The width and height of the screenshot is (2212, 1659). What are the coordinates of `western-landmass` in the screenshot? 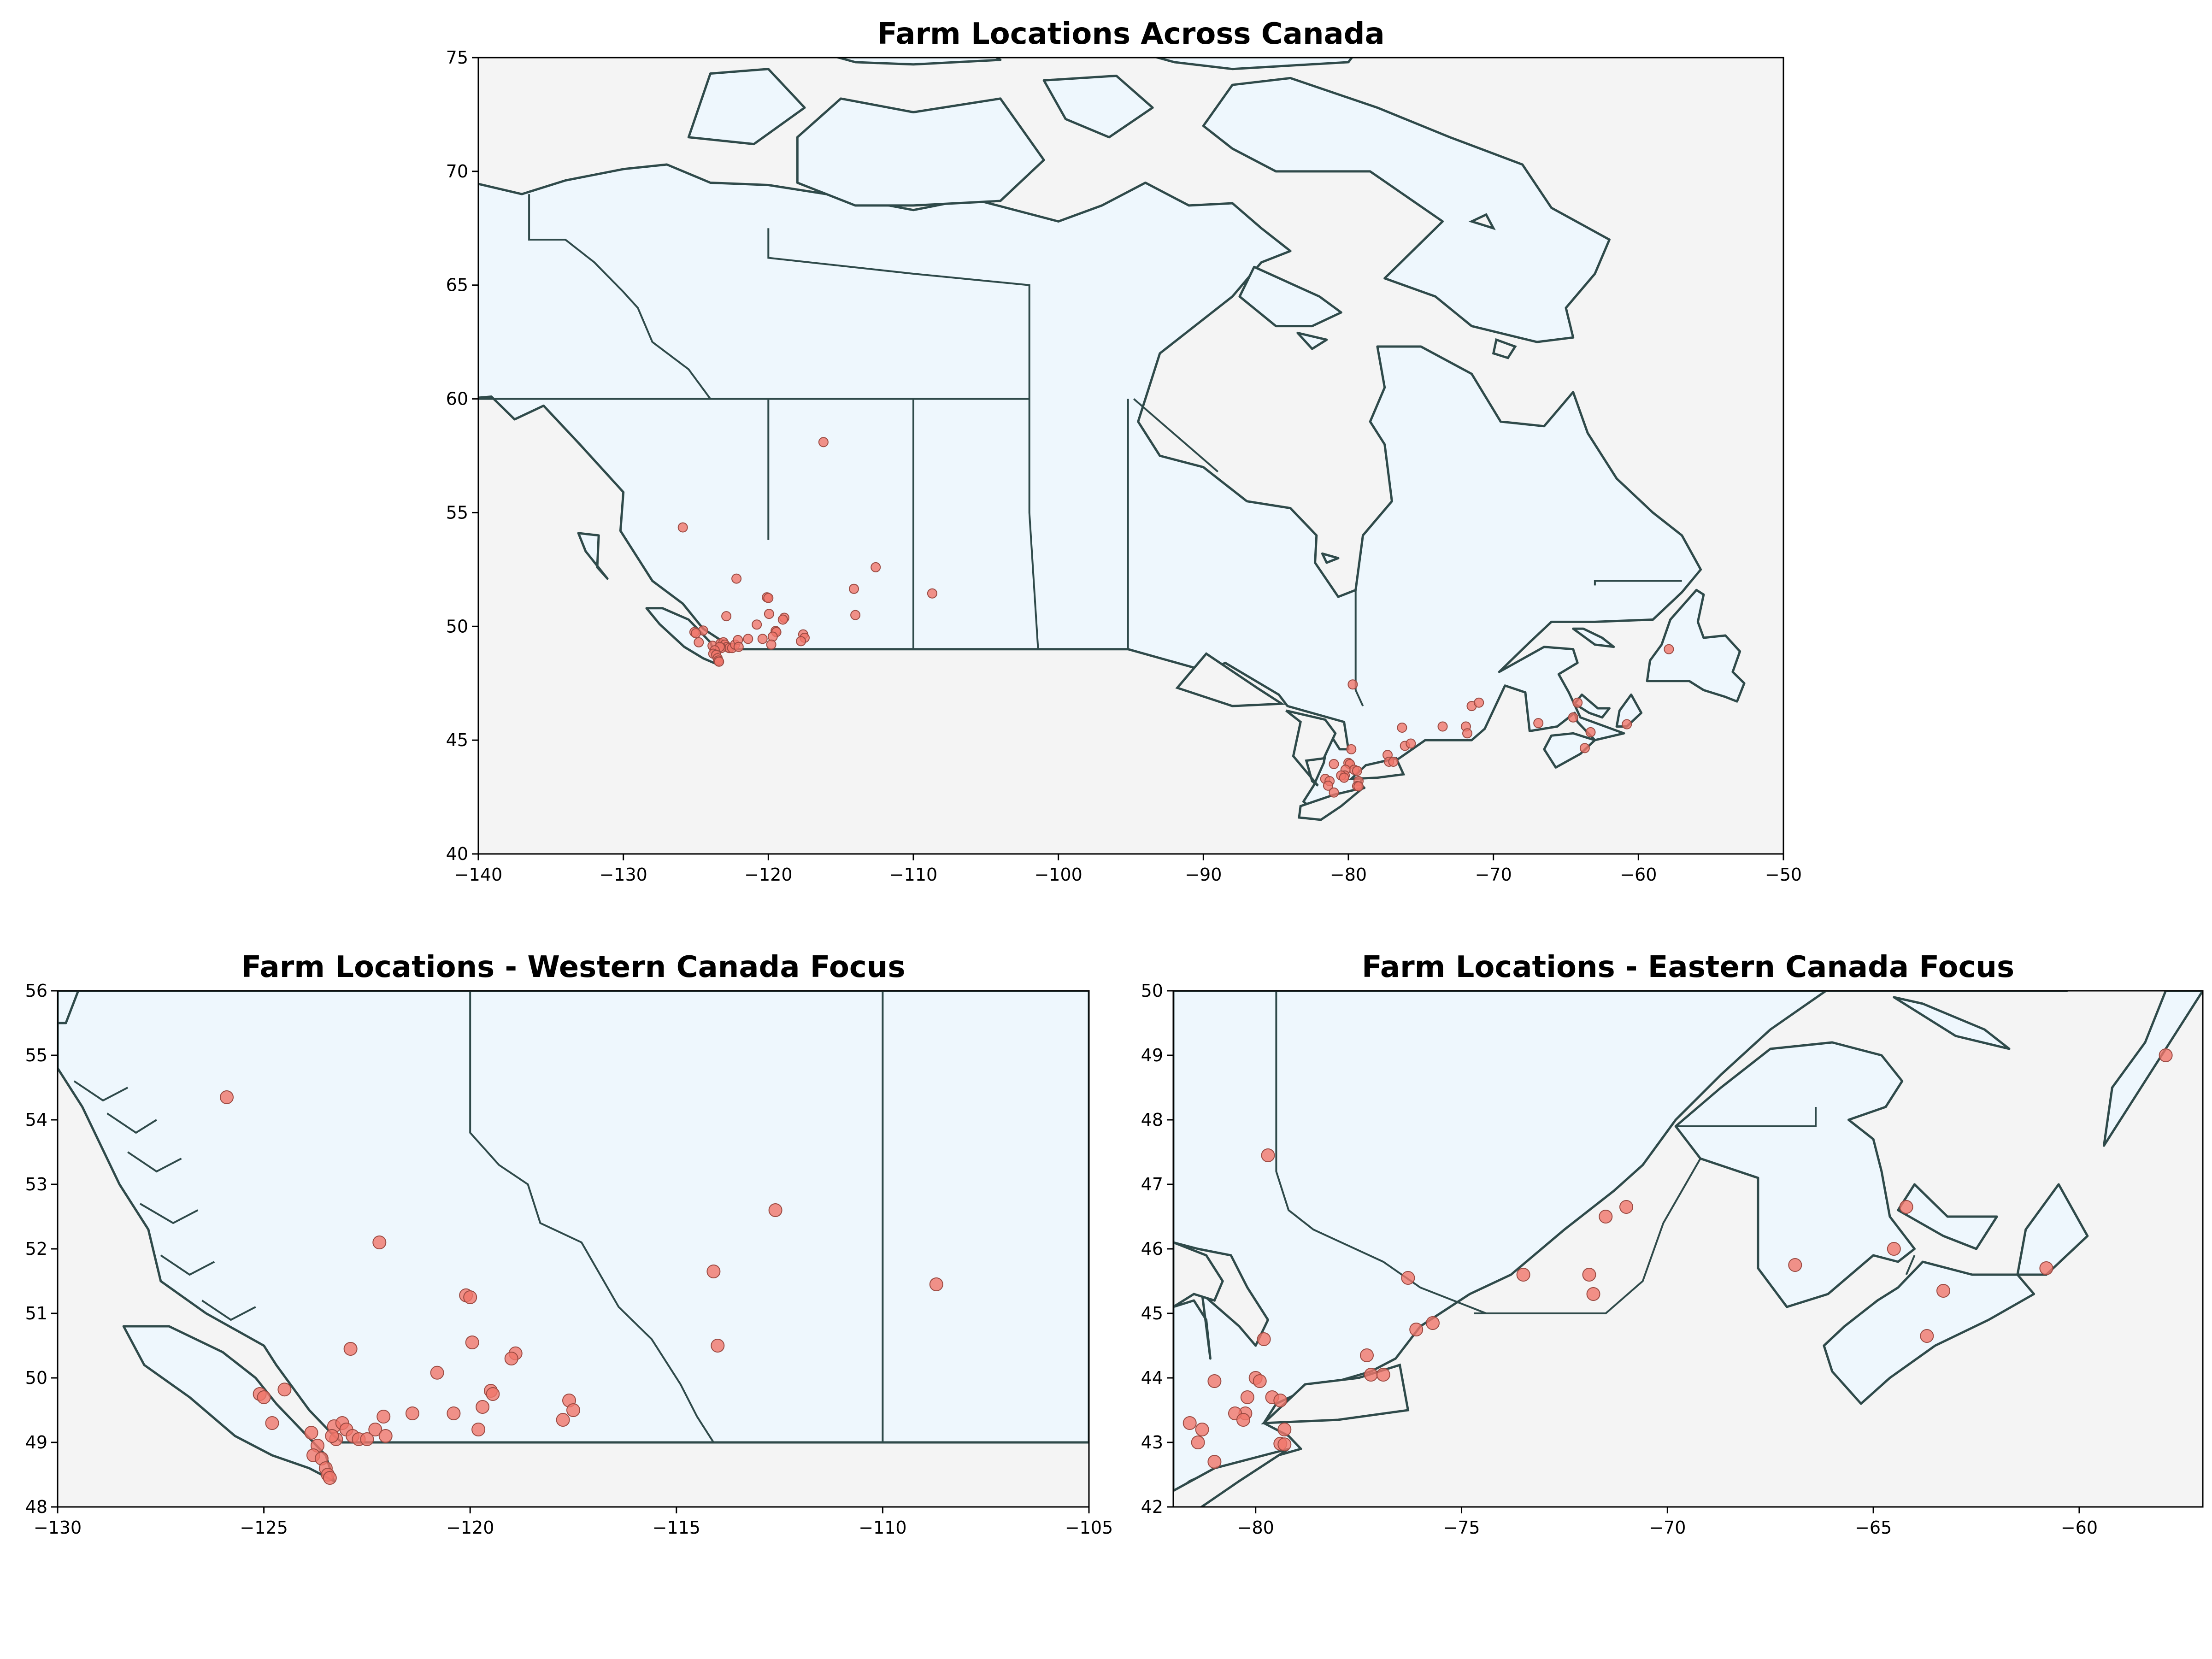 It's located at (573, 1237).